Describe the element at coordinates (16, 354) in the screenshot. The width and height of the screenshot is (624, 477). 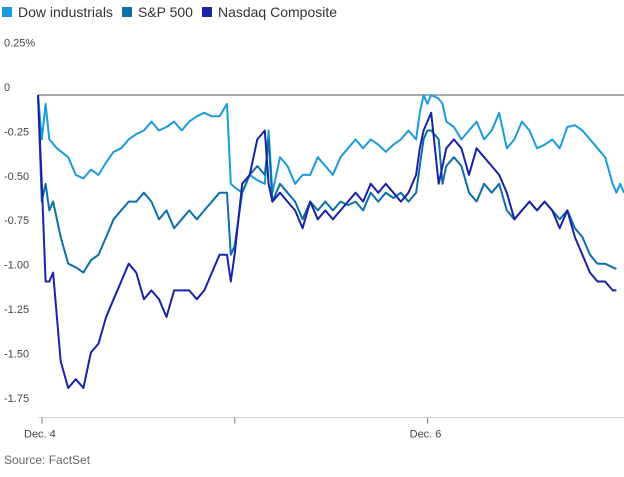
I see `y-tick-label: -1.50` at that location.